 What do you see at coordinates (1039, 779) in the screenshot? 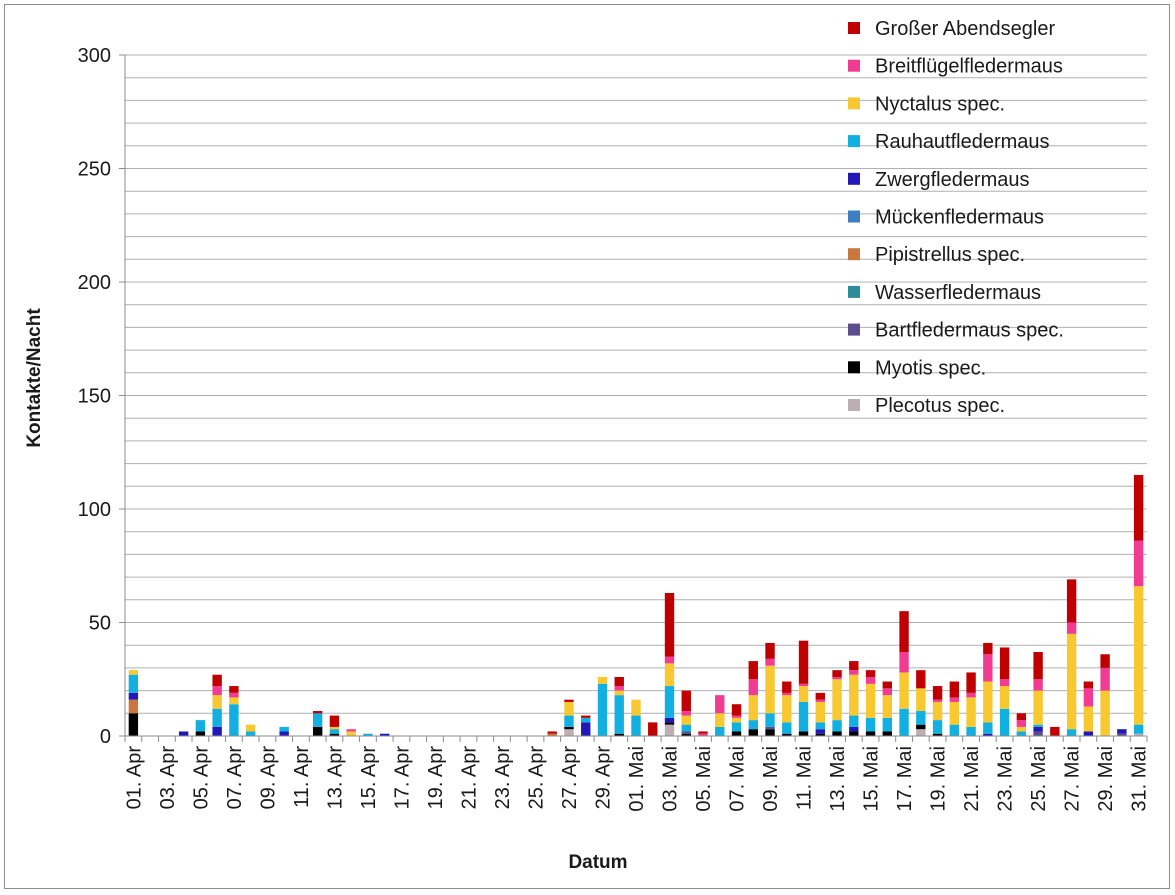
I see `x-tick-label: 25. Mai` at bounding box center [1039, 779].